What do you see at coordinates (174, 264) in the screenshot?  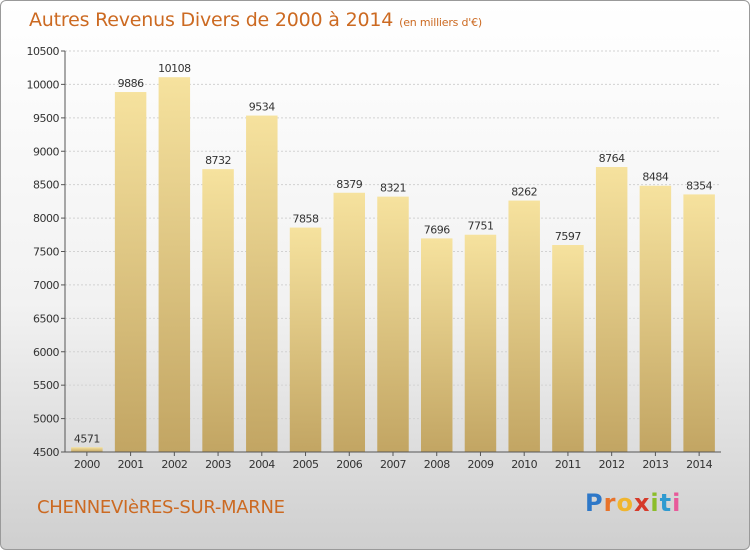 I see `bar-2002` at bounding box center [174, 264].